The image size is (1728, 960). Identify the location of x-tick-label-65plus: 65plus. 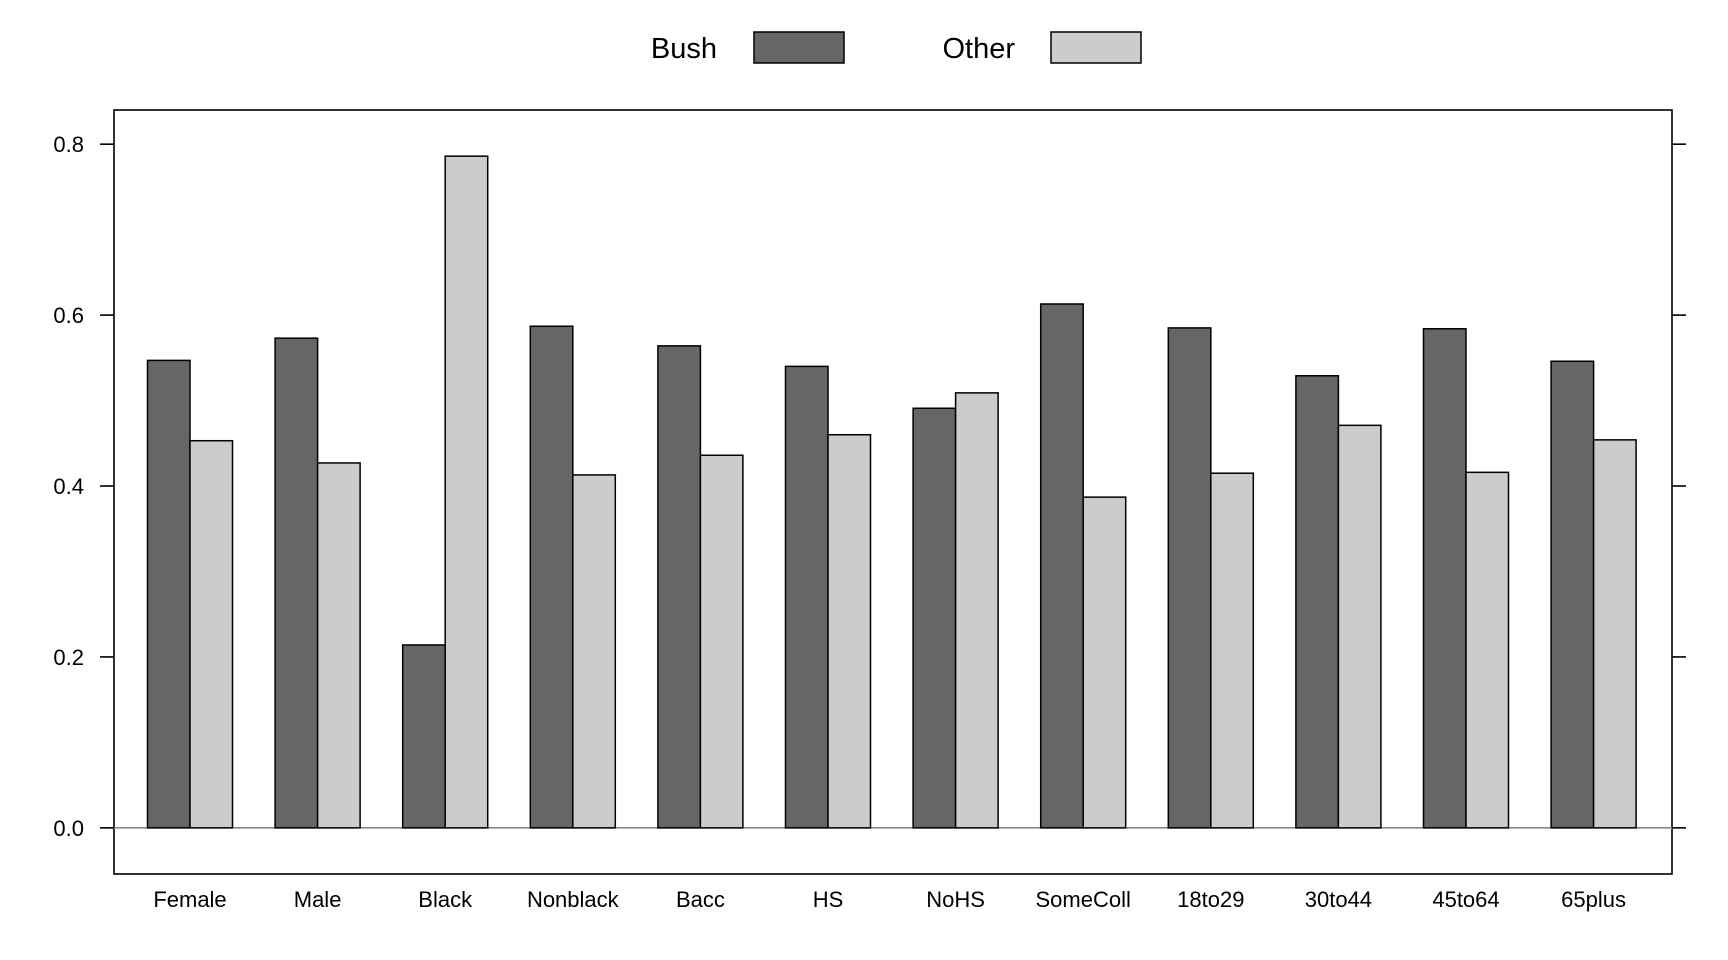
(1593, 899).